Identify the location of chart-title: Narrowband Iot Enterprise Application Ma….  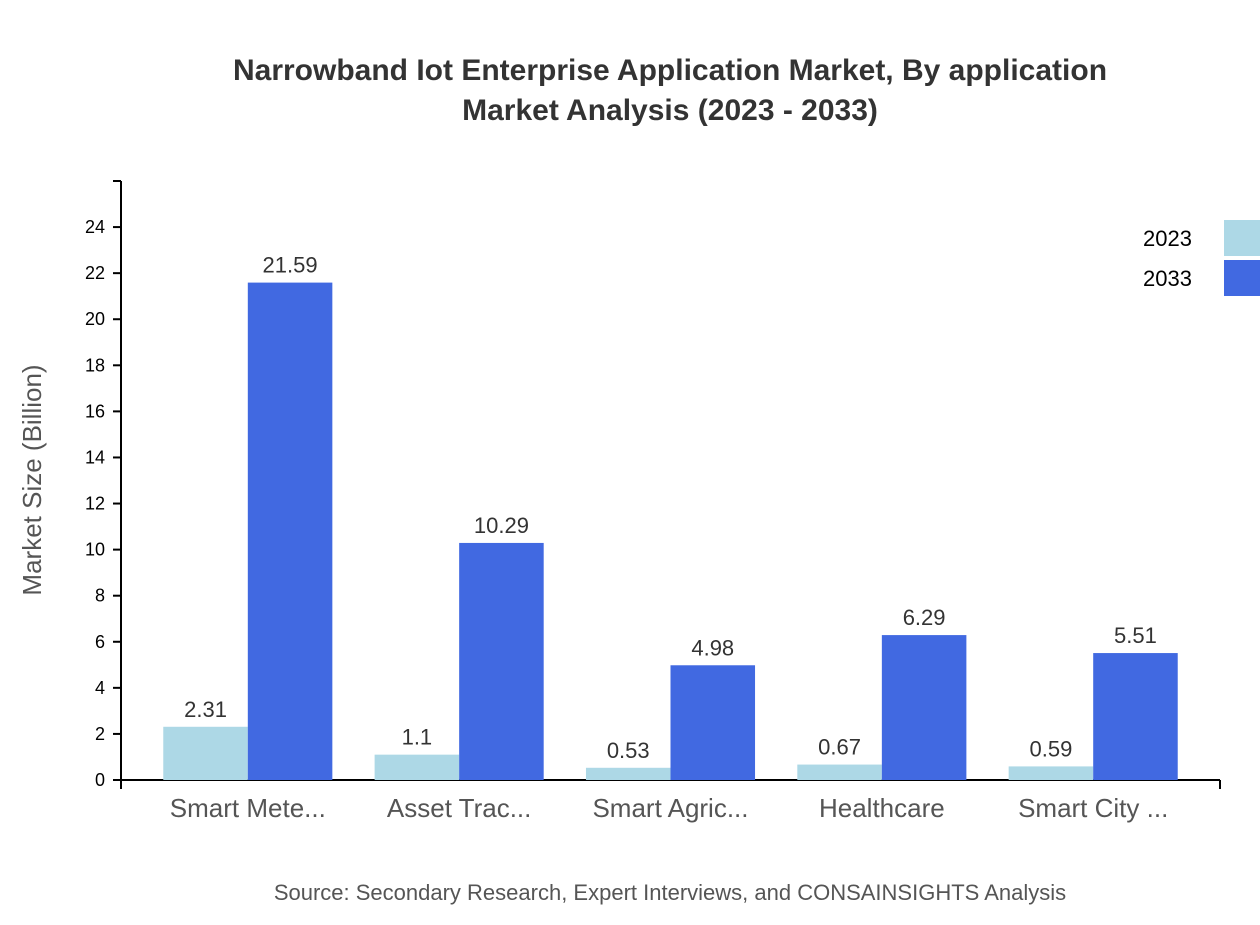
(670, 70).